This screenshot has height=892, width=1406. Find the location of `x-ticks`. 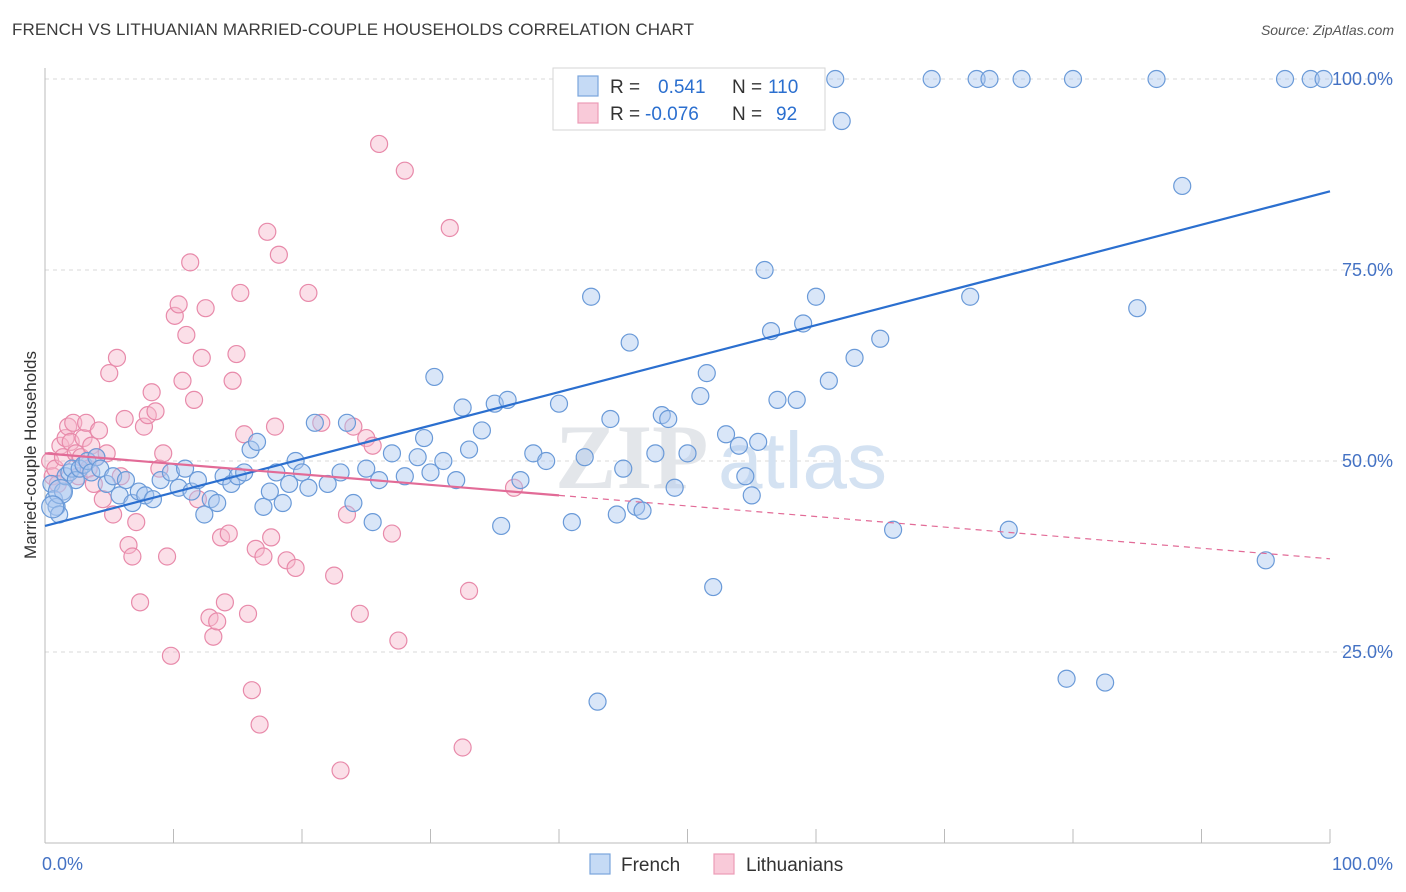

x-ticks is located at coordinates (687, 836).